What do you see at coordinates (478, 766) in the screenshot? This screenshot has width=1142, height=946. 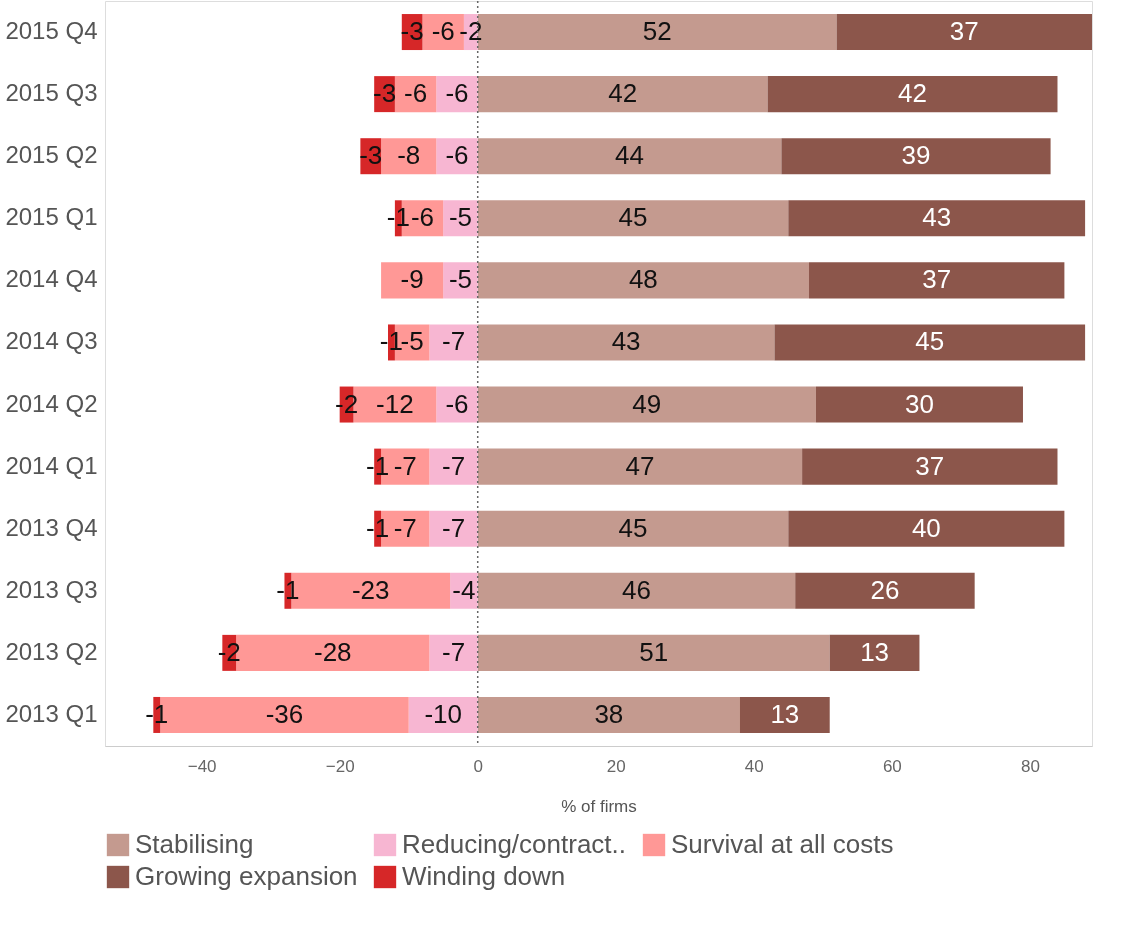 I see `x-tick-label: 0` at bounding box center [478, 766].